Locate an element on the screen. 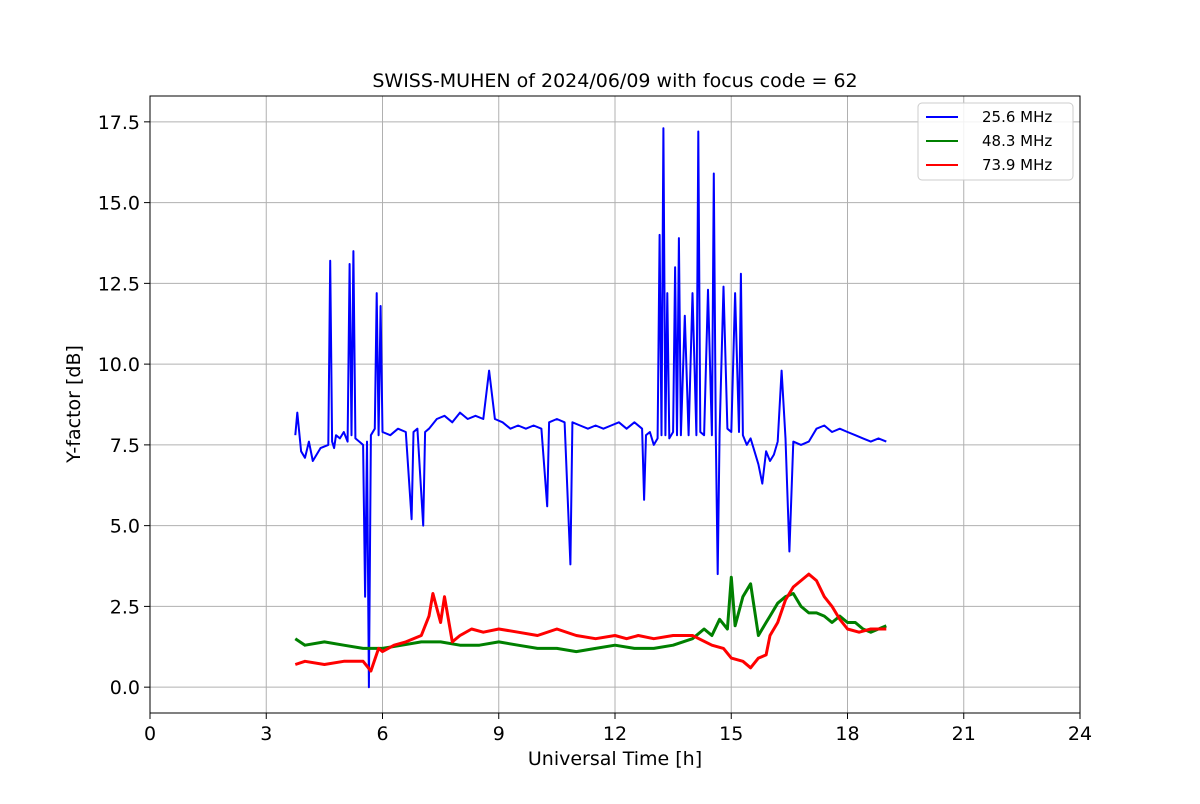 The width and height of the screenshot is (1200, 804). y-tick-label: 5.0 is located at coordinates (125, 527).